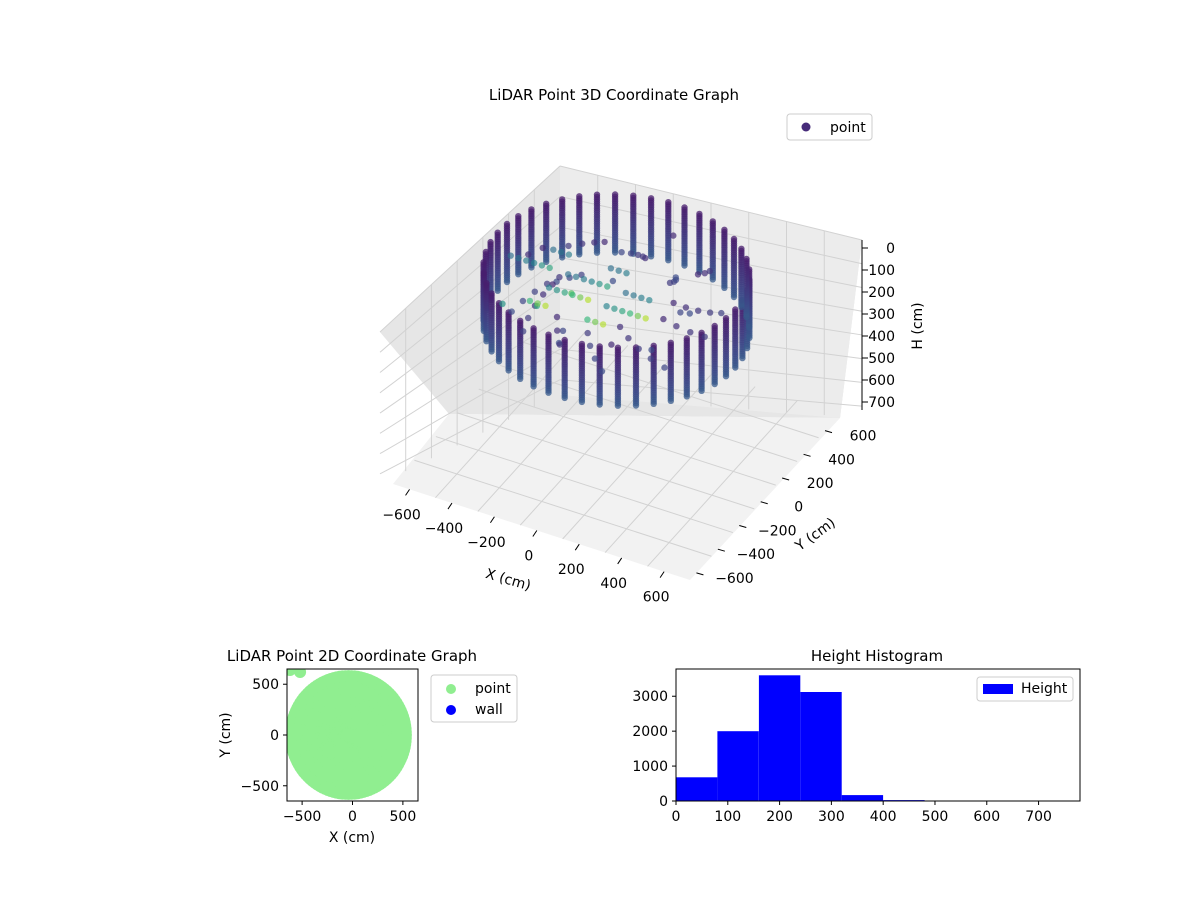 The height and width of the screenshot is (900, 1200). Describe the element at coordinates (881, 337) in the screenshot. I see `z-tick-label-3d: 400` at that location.